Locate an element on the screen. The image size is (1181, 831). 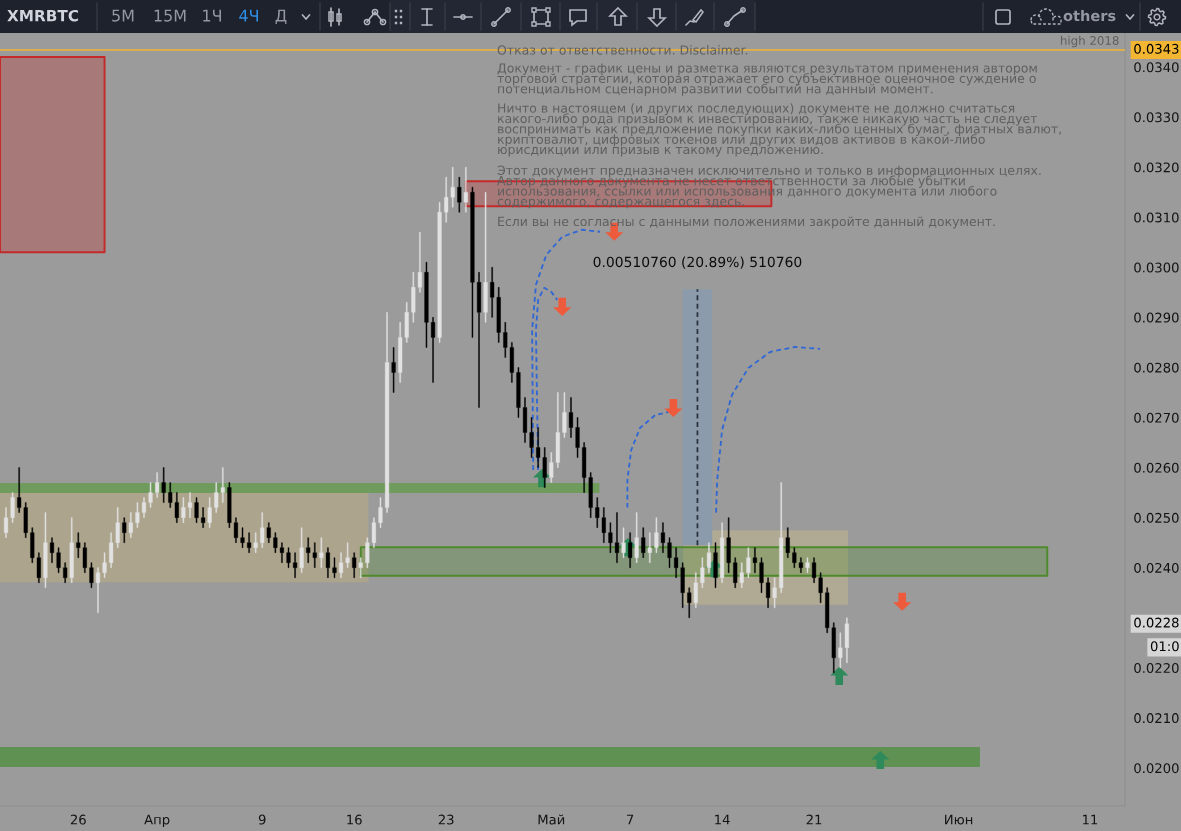
text: 0.0343 is located at coordinates (1156, 48).